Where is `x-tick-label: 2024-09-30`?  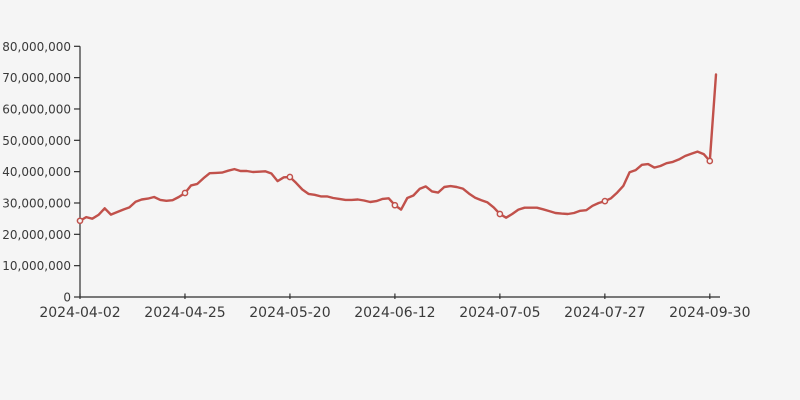
x-tick-label: 2024-09-30 is located at coordinates (709, 313).